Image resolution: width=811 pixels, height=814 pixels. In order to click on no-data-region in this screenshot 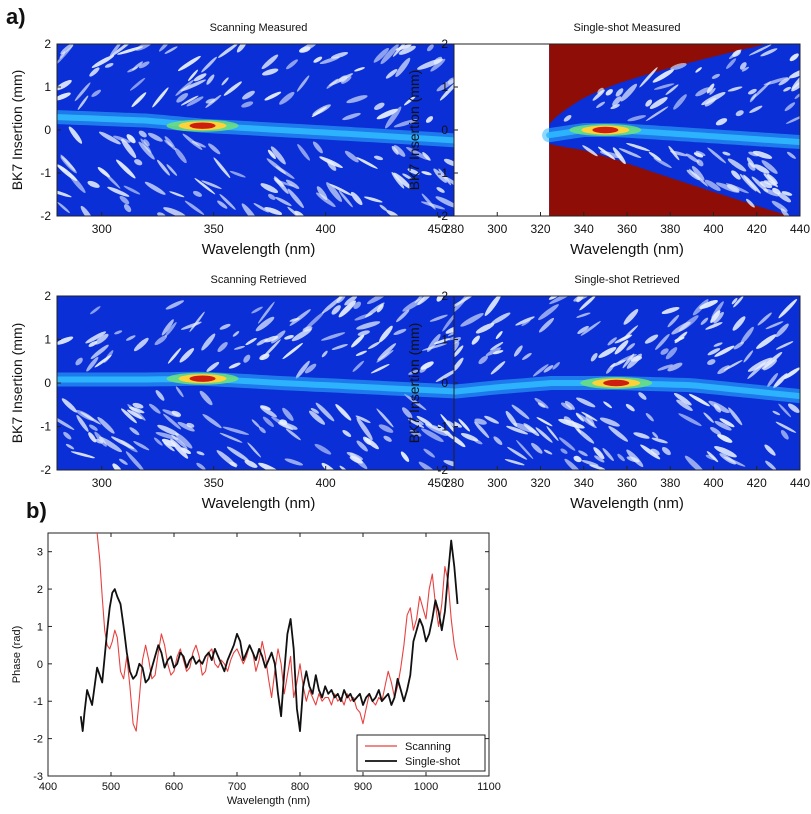, I will do `click(502, 130)`.